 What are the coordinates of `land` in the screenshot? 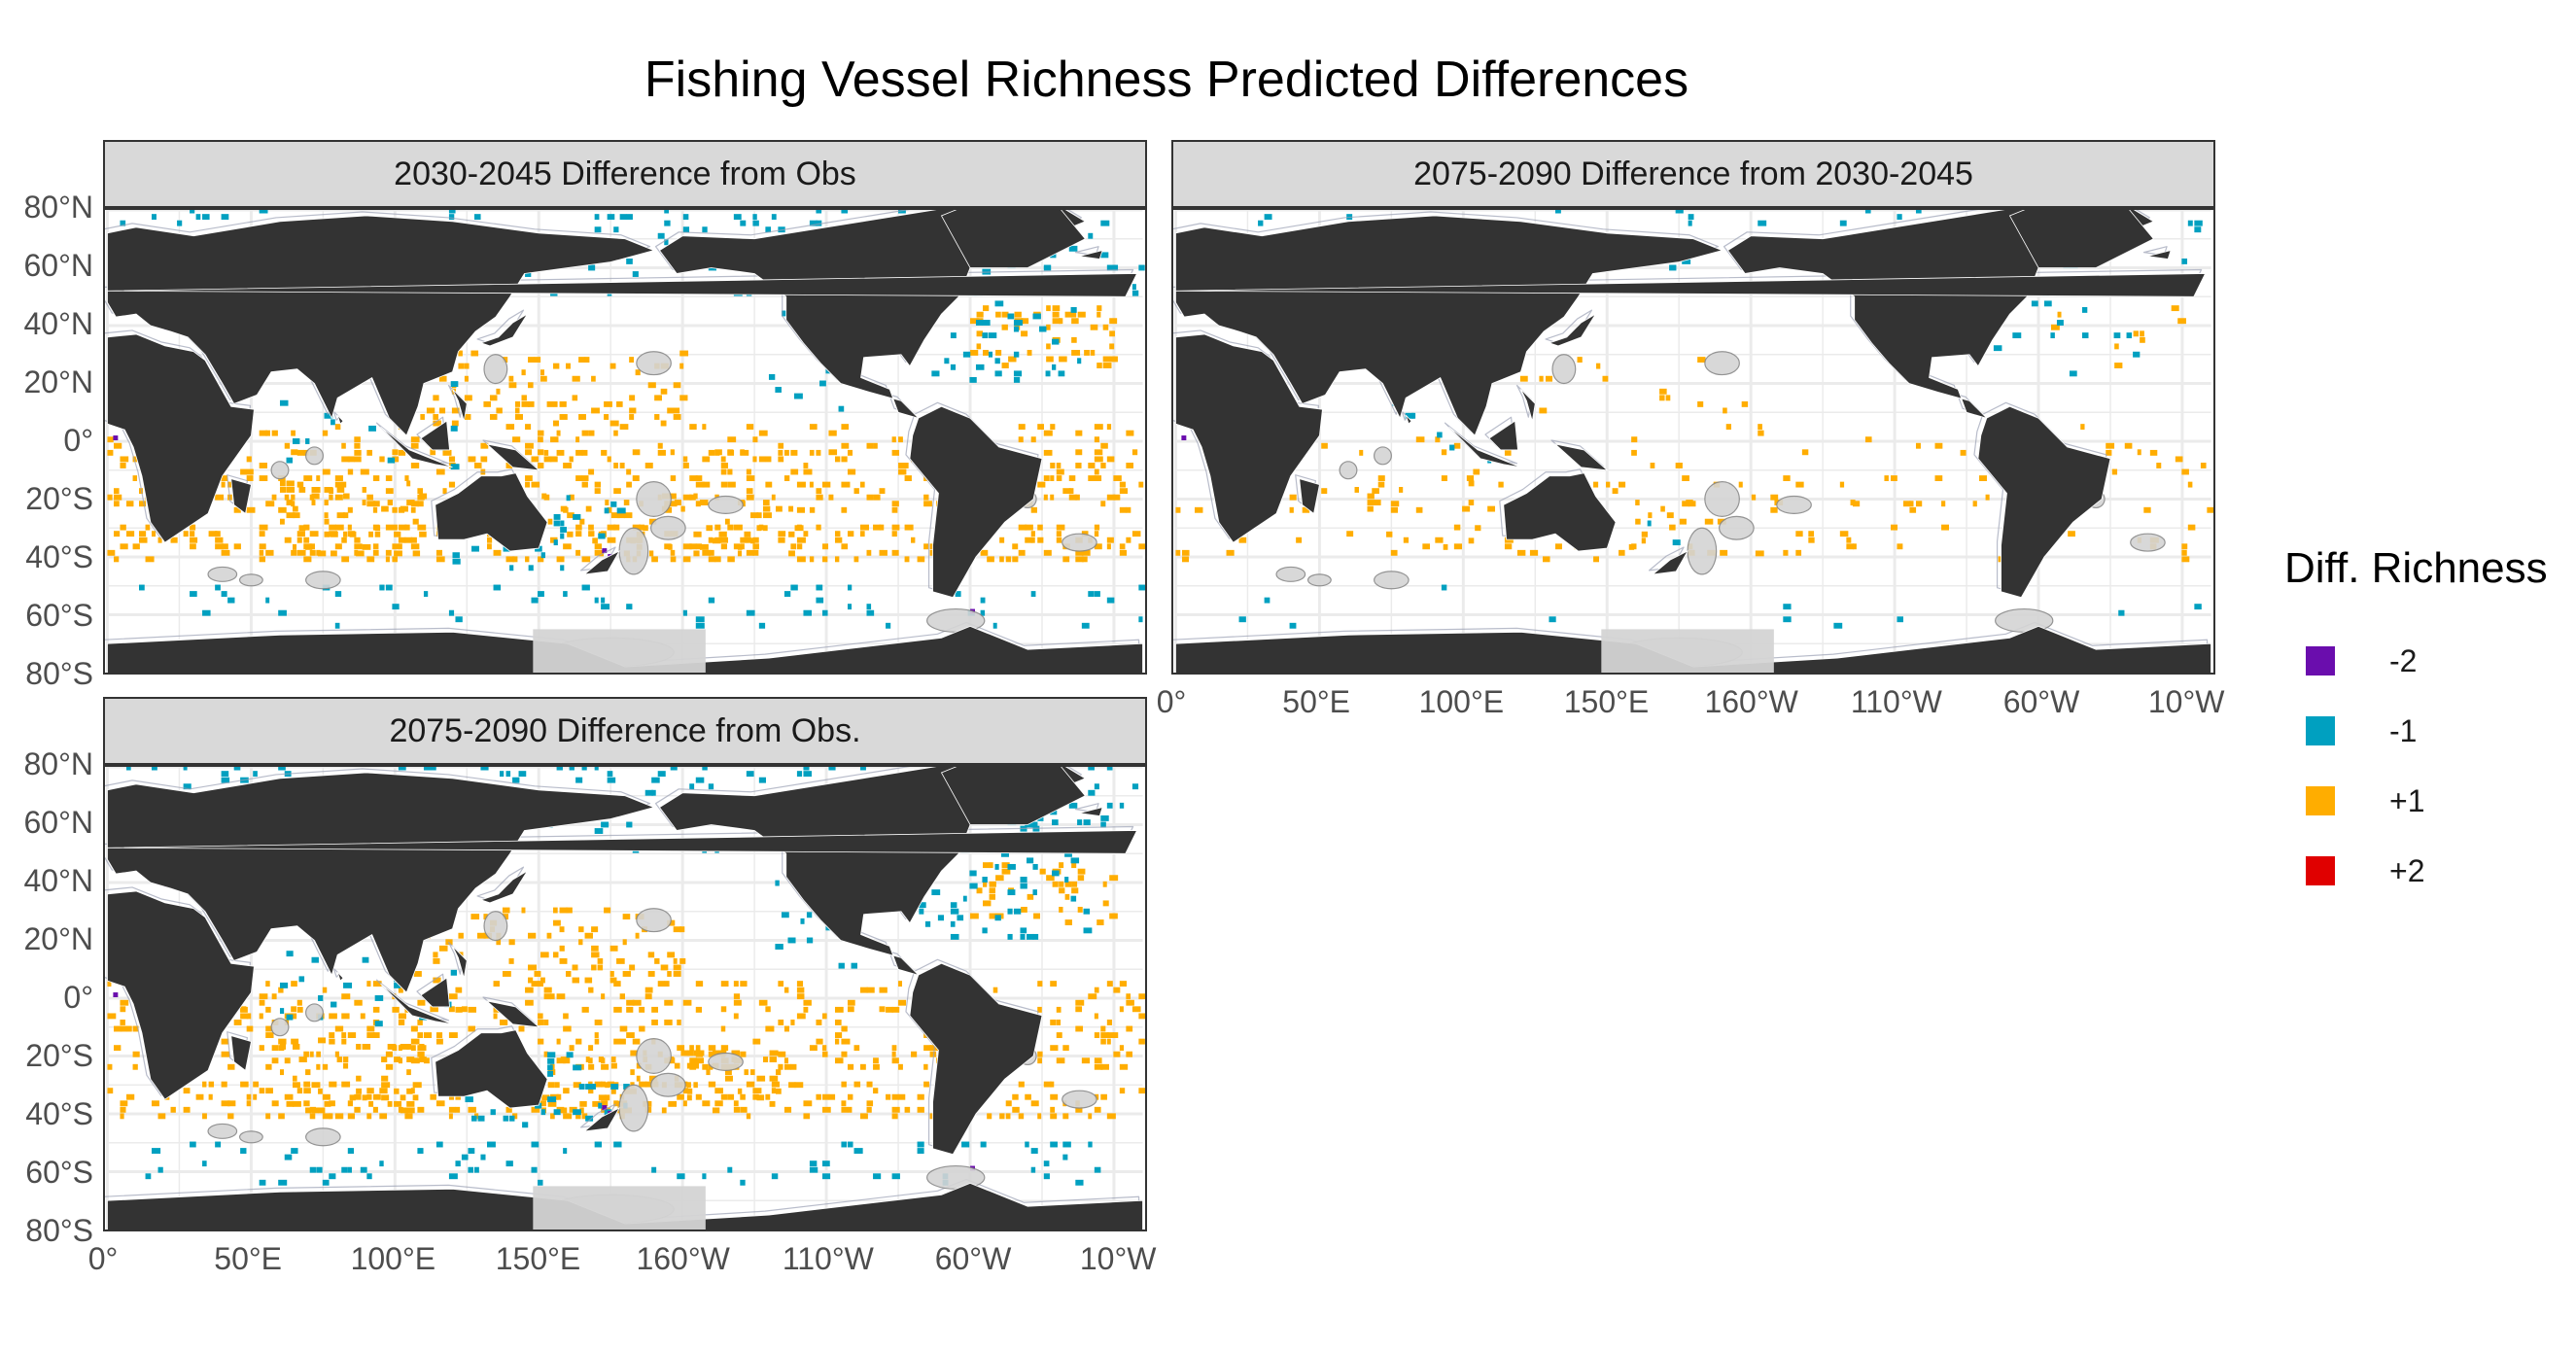 It's located at (625, 999).